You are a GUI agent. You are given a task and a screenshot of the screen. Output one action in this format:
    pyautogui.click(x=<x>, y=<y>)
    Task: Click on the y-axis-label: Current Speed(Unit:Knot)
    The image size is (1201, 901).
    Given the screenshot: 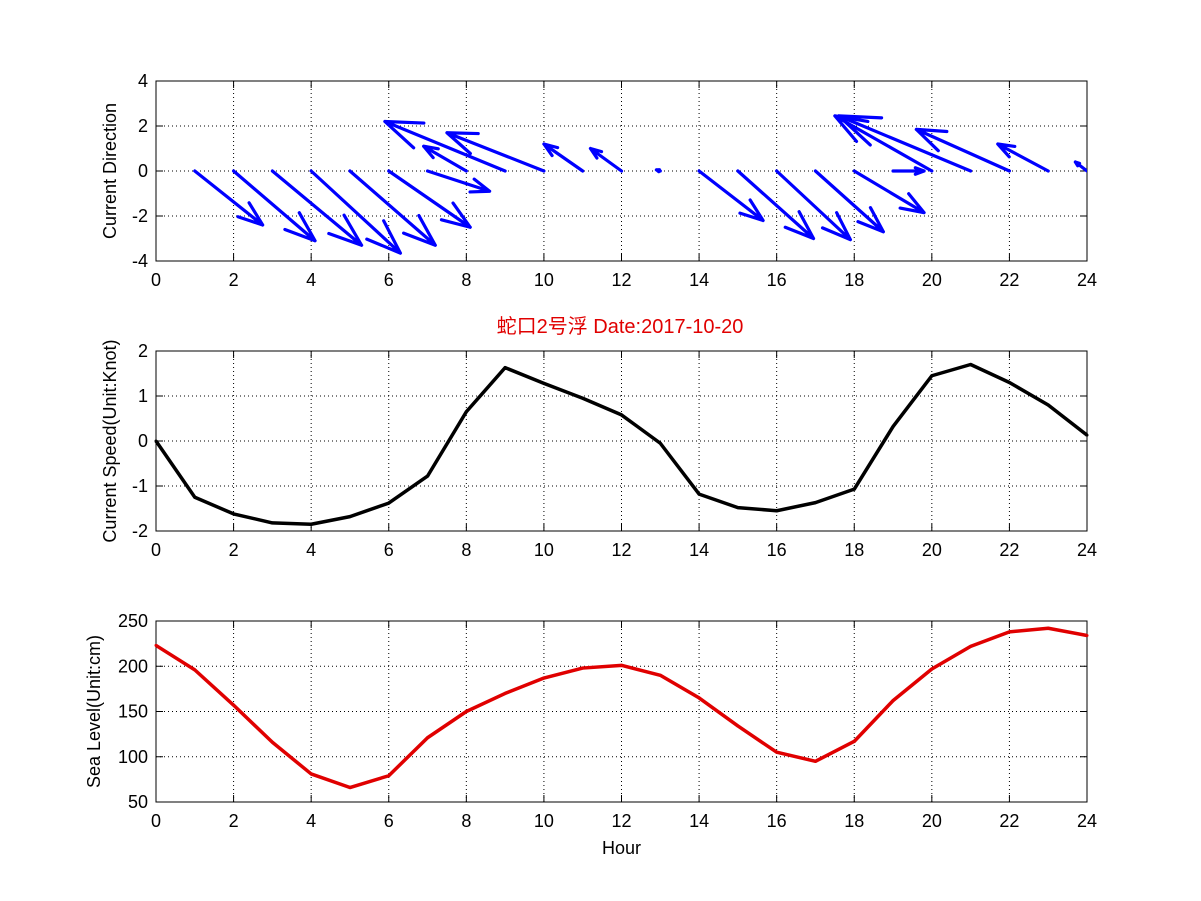 What is the action you would take?
    pyautogui.click(x=110, y=440)
    